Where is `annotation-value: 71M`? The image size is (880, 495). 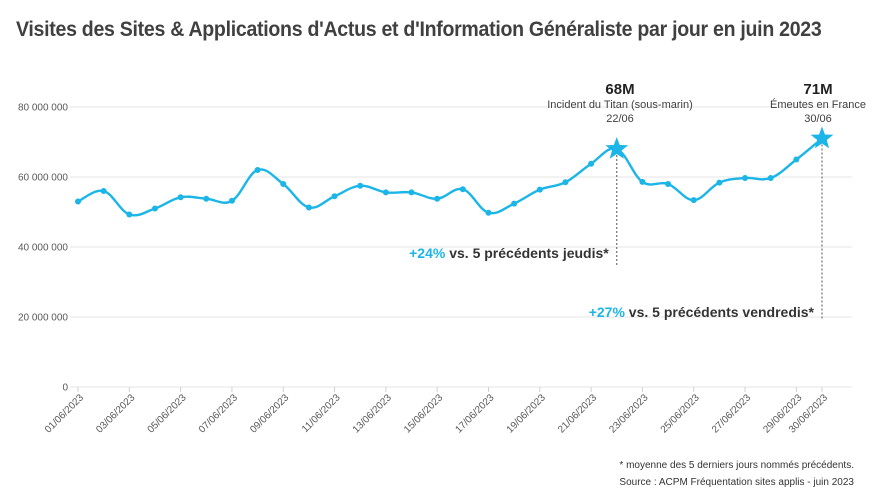 annotation-value: 71M is located at coordinates (817, 89).